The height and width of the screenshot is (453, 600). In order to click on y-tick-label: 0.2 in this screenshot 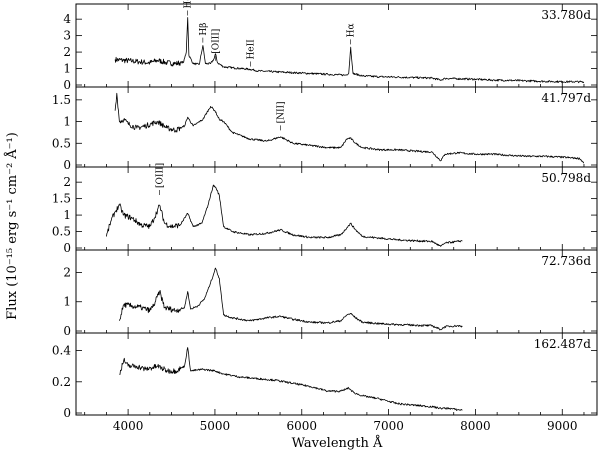, I will do `click(61, 382)`.